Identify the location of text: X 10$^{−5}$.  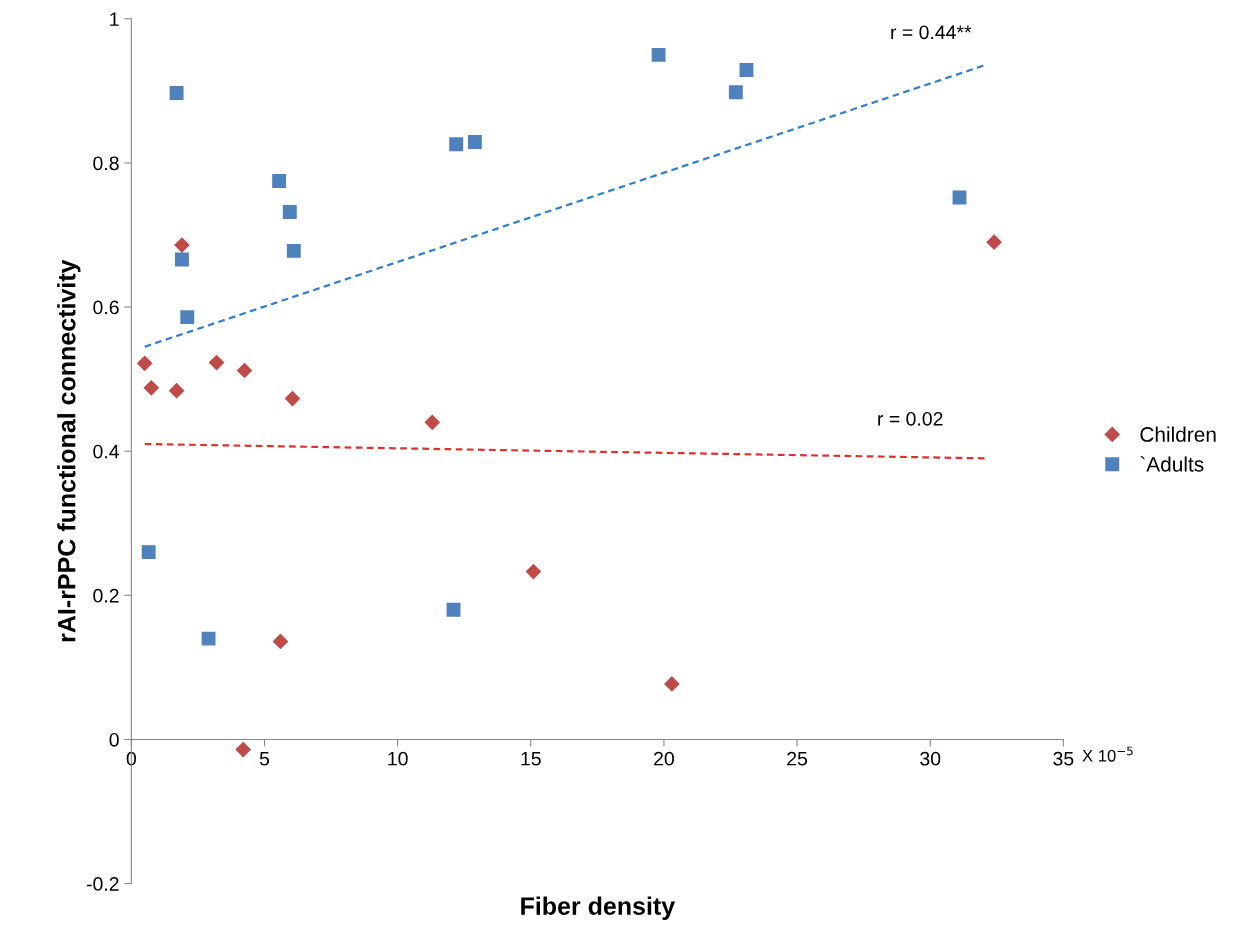
(1107, 754).